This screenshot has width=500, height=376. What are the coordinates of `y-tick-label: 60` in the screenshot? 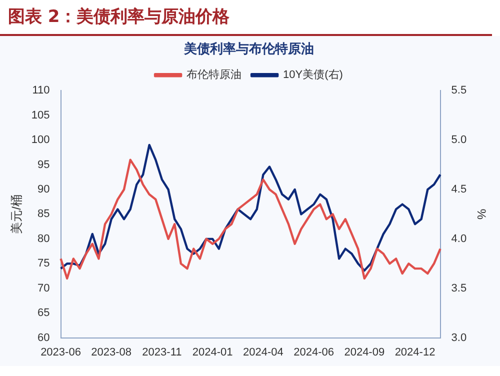 It's located at (44, 338).